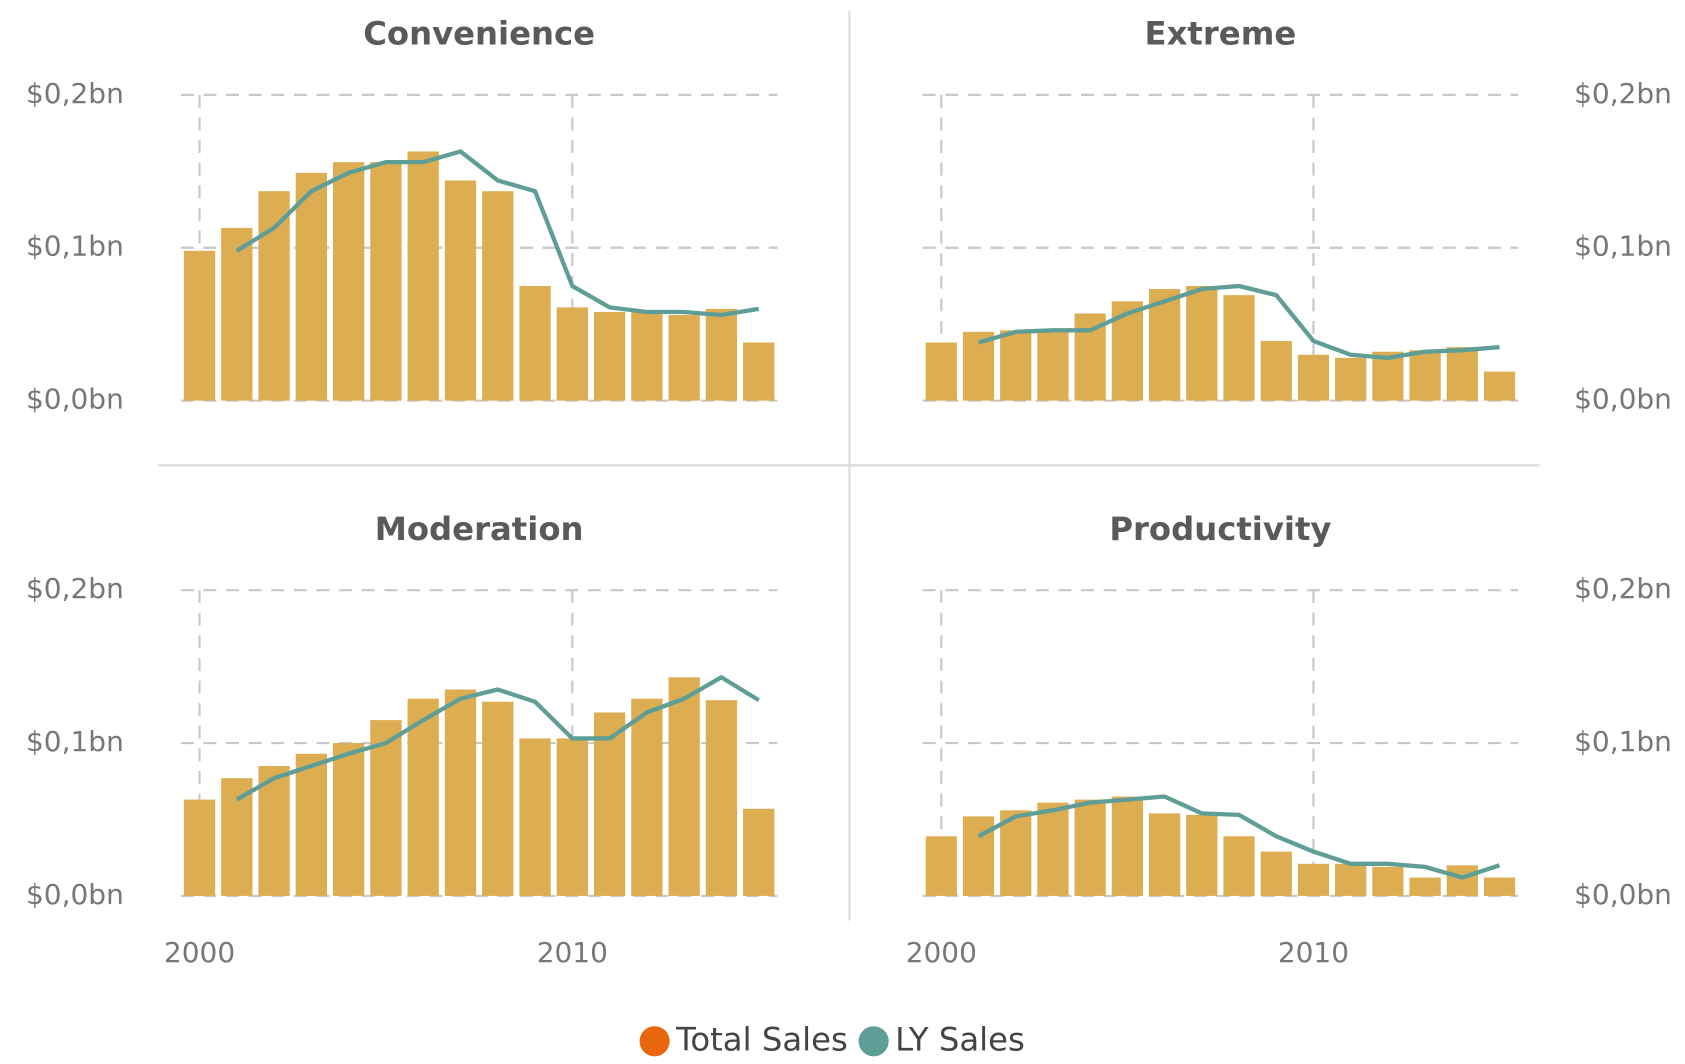 This screenshot has height=1064, width=1685. Describe the element at coordinates (960, 1039) in the screenshot. I see `legend-label: LY Sales` at that location.